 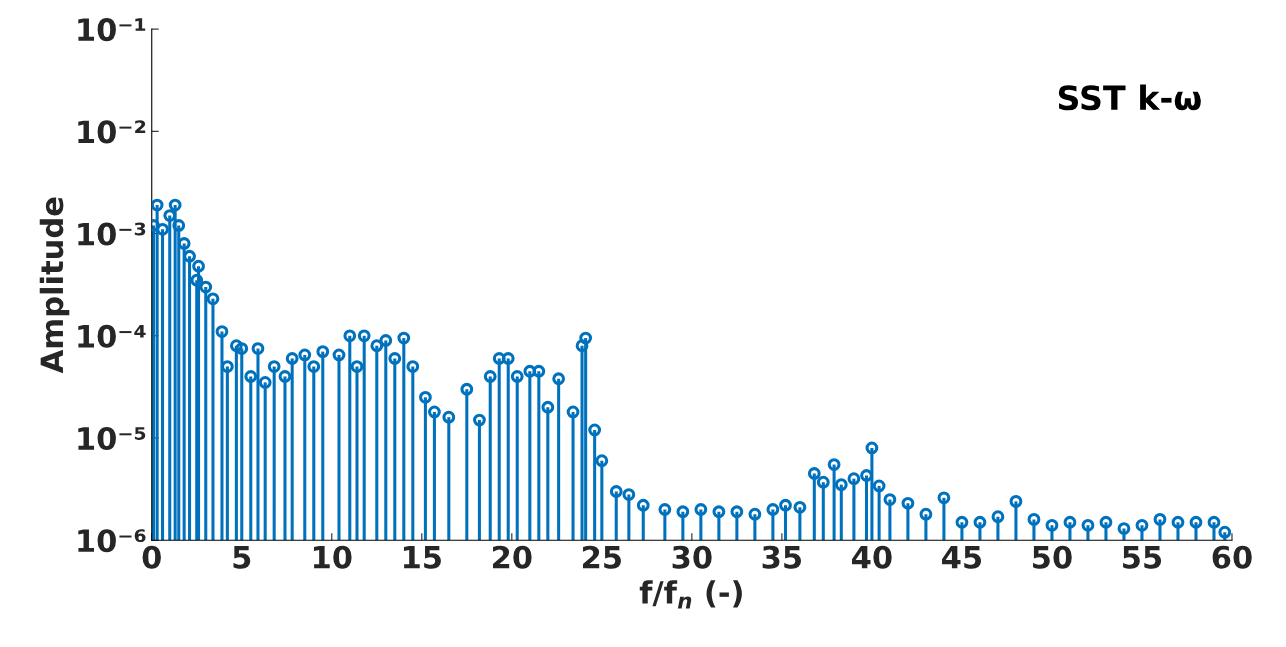 What do you see at coordinates (1129, 97) in the screenshot?
I see `annotation: SST k-ω` at bounding box center [1129, 97].